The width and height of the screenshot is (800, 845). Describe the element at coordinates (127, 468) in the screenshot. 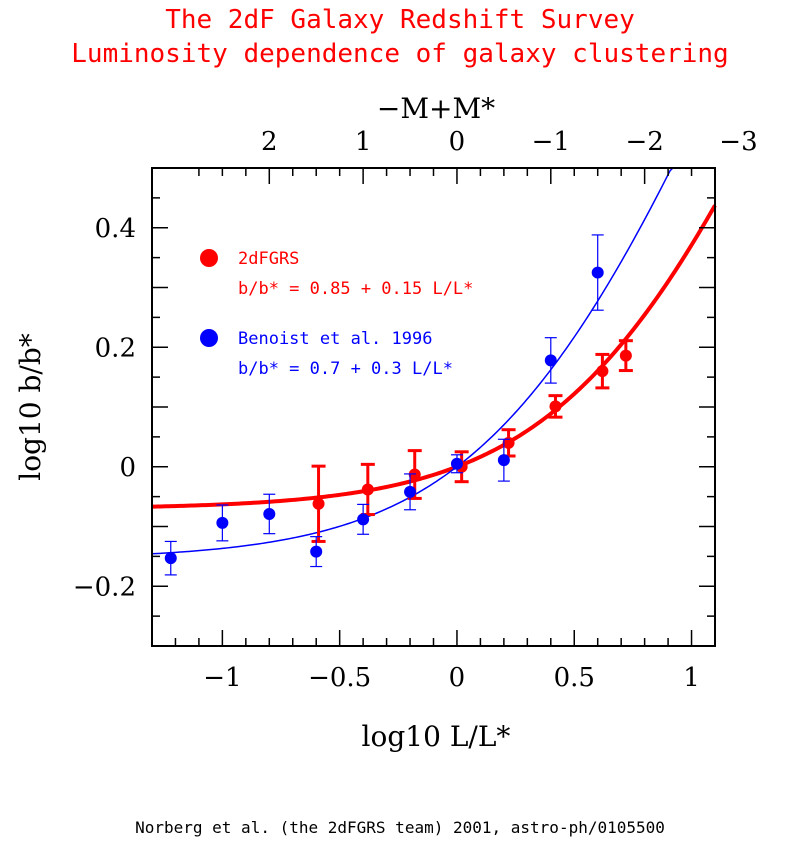

I see `y-tick-label: 0` at that location.